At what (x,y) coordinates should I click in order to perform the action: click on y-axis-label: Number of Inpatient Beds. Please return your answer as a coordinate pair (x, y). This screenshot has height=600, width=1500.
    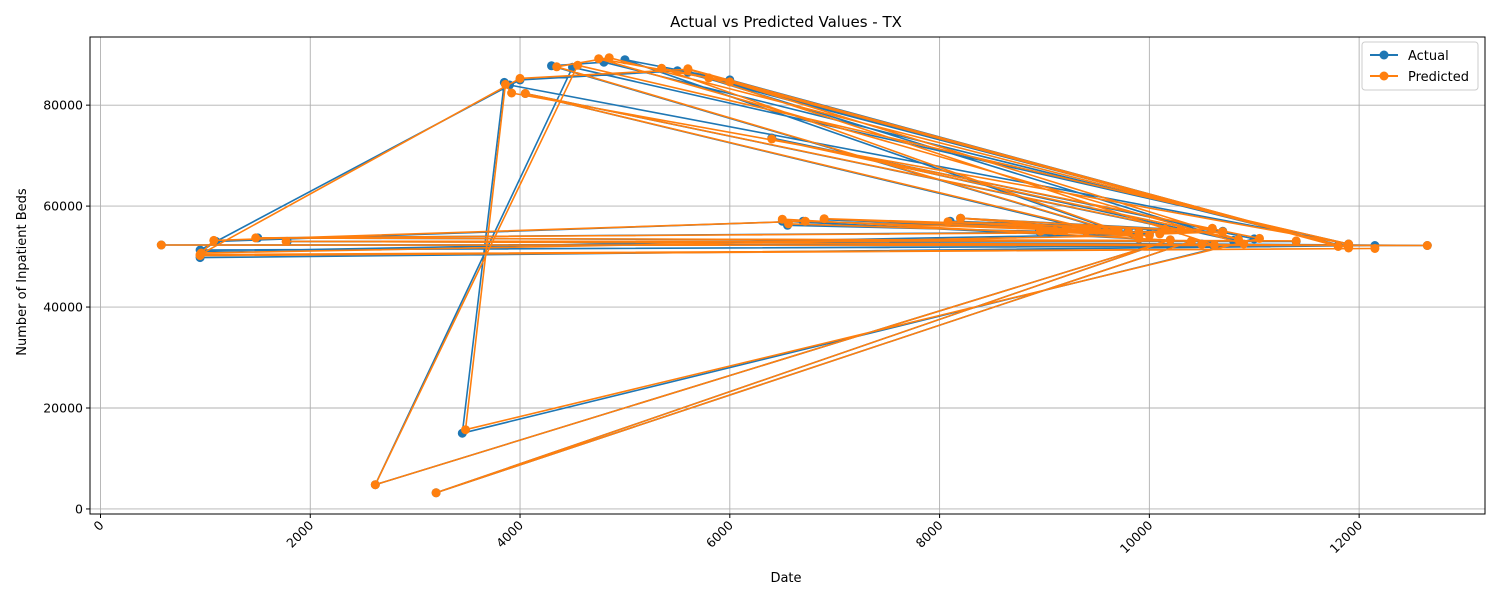
    Looking at the image, I should click on (22, 272).